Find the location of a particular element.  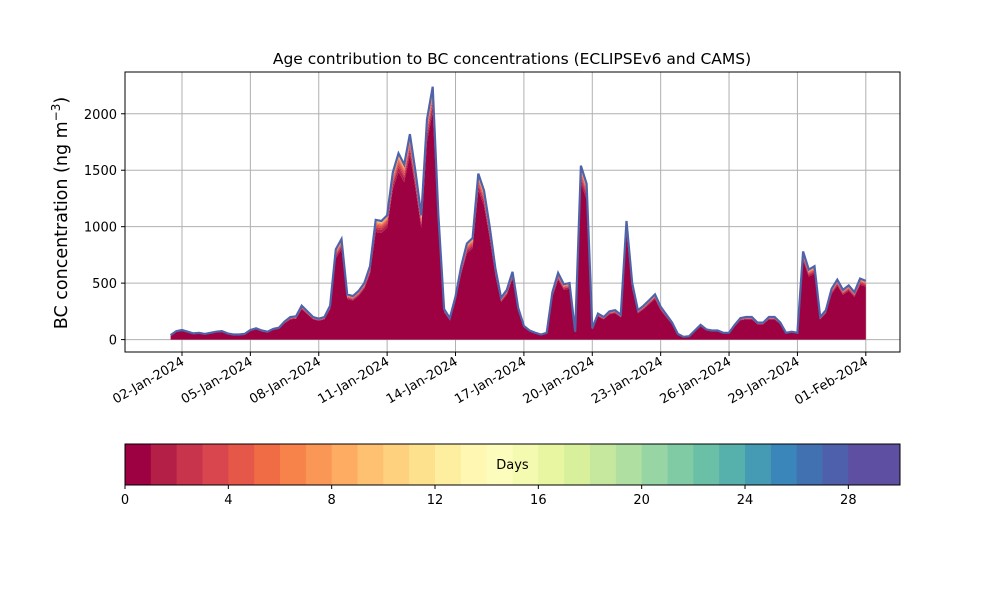

y-axis-label: BC concentration (ng m−3) is located at coordinates (60, 213).